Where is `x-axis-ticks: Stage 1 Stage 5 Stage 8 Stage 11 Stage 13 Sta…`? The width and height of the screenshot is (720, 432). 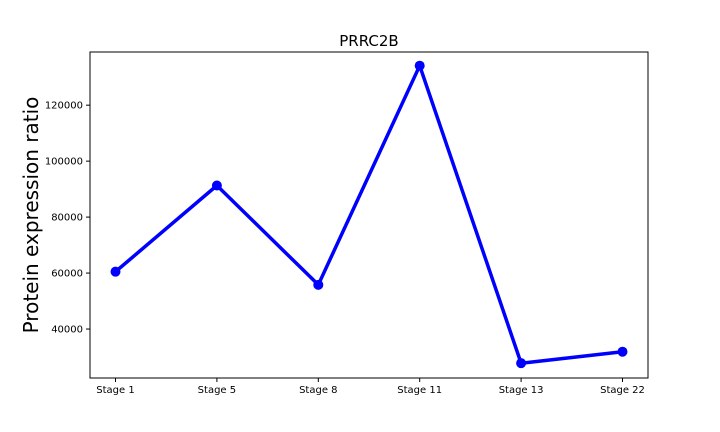 x-axis-ticks: Stage 1 Stage 5 Stage 8 Stage 11 Stage 13 Sta… is located at coordinates (370, 387).